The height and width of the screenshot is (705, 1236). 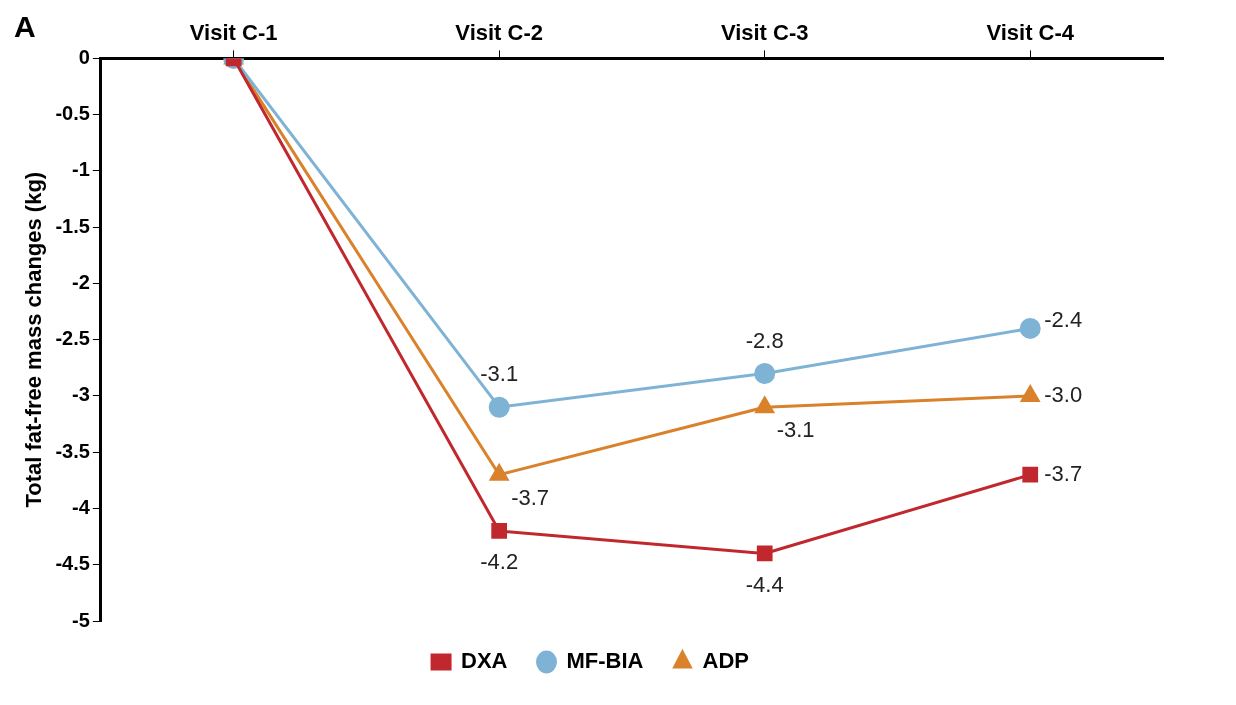 I want to click on y-tick-label: -1, so click(x=81, y=169).